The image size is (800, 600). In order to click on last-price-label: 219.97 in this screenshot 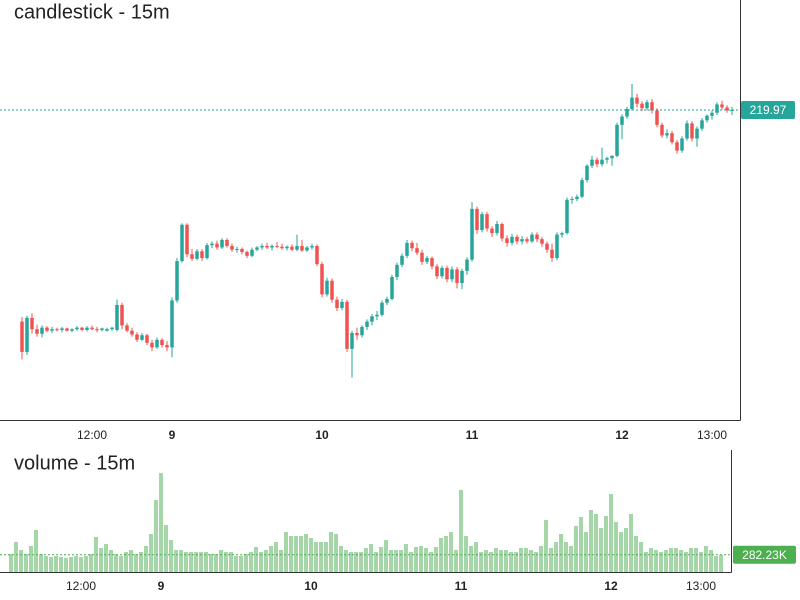, I will do `click(768, 110)`.